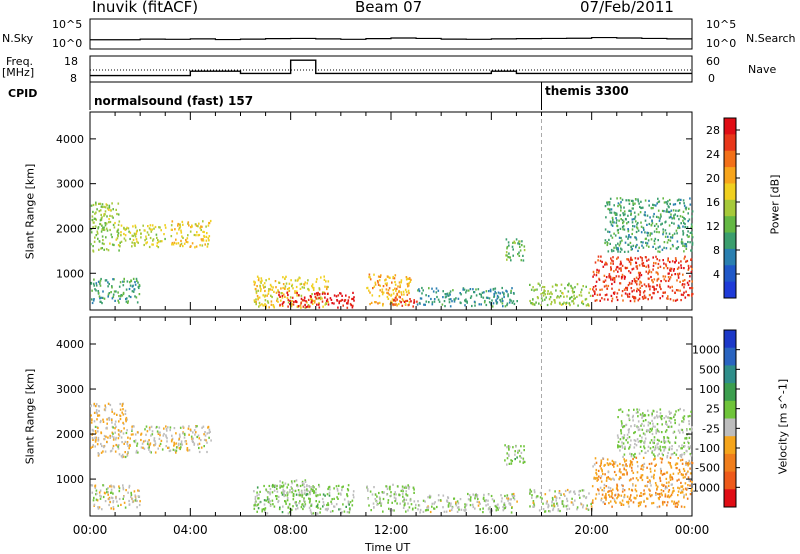 This screenshot has height=554, width=800. I want to click on velocity-colorbar-tick: -500, so click(707, 468).